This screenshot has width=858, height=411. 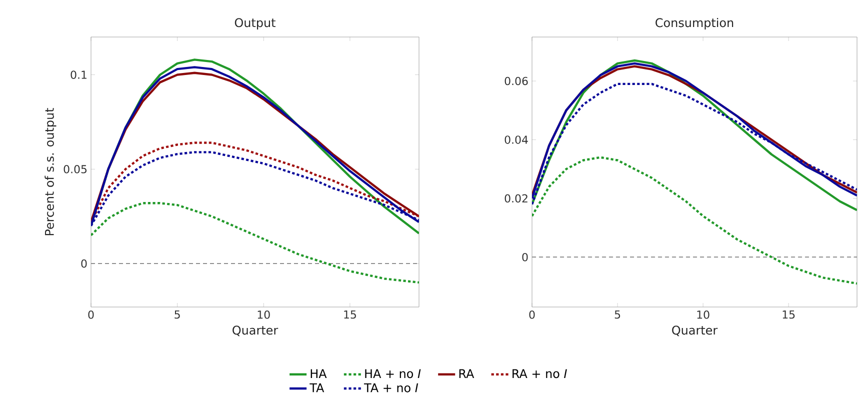 What do you see at coordinates (516, 140) in the screenshot?
I see `y-tick-label: 0.04` at bounding box center [516, 140].